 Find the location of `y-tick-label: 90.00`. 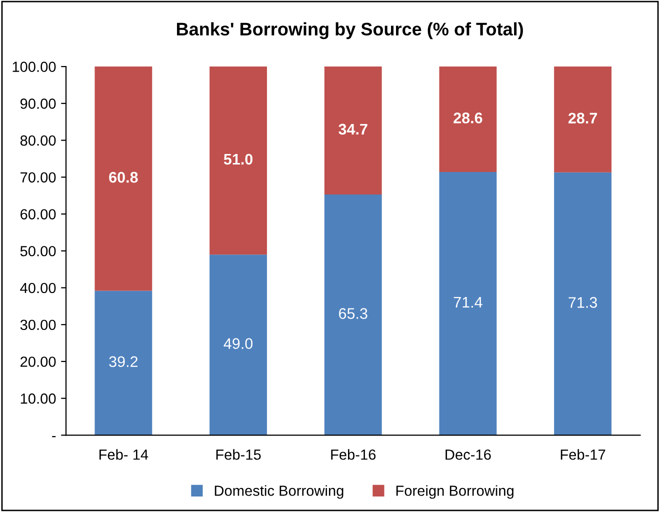

y-tick-label: 90.00 is located at coordinates (38, 103).